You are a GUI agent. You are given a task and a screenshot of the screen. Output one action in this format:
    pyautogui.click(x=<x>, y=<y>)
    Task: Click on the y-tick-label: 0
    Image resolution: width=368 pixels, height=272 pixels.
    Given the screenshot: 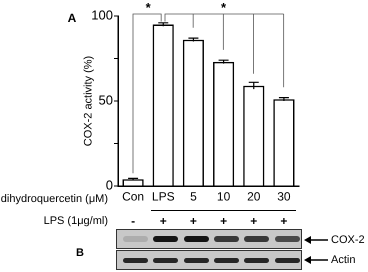 What is the action you would take?
    pyautogui.click(x=109, y=185)
    